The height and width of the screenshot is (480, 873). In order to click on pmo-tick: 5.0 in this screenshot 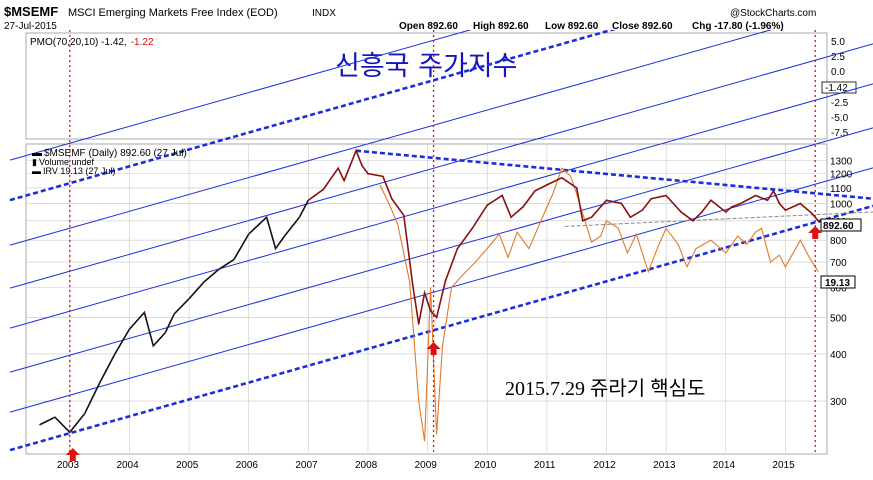, I will do `click(838, 42)`.